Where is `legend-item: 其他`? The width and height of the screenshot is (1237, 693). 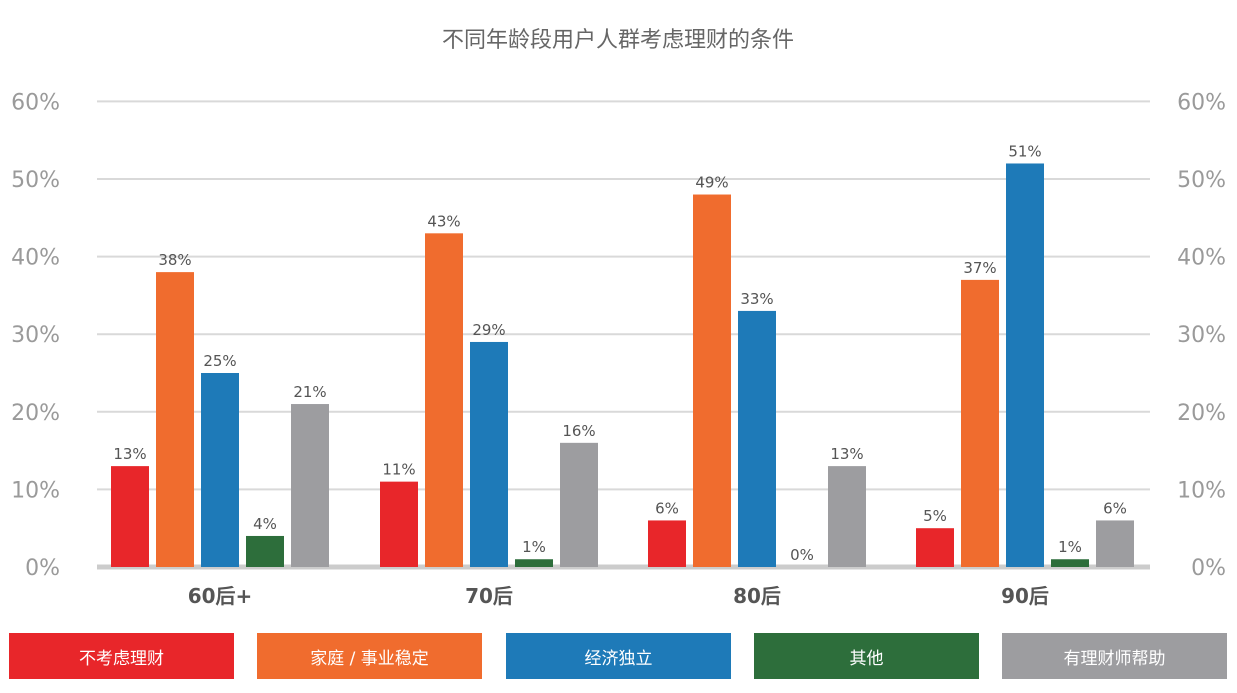
legend-item: 其他 is located at coordinates (866, 656).